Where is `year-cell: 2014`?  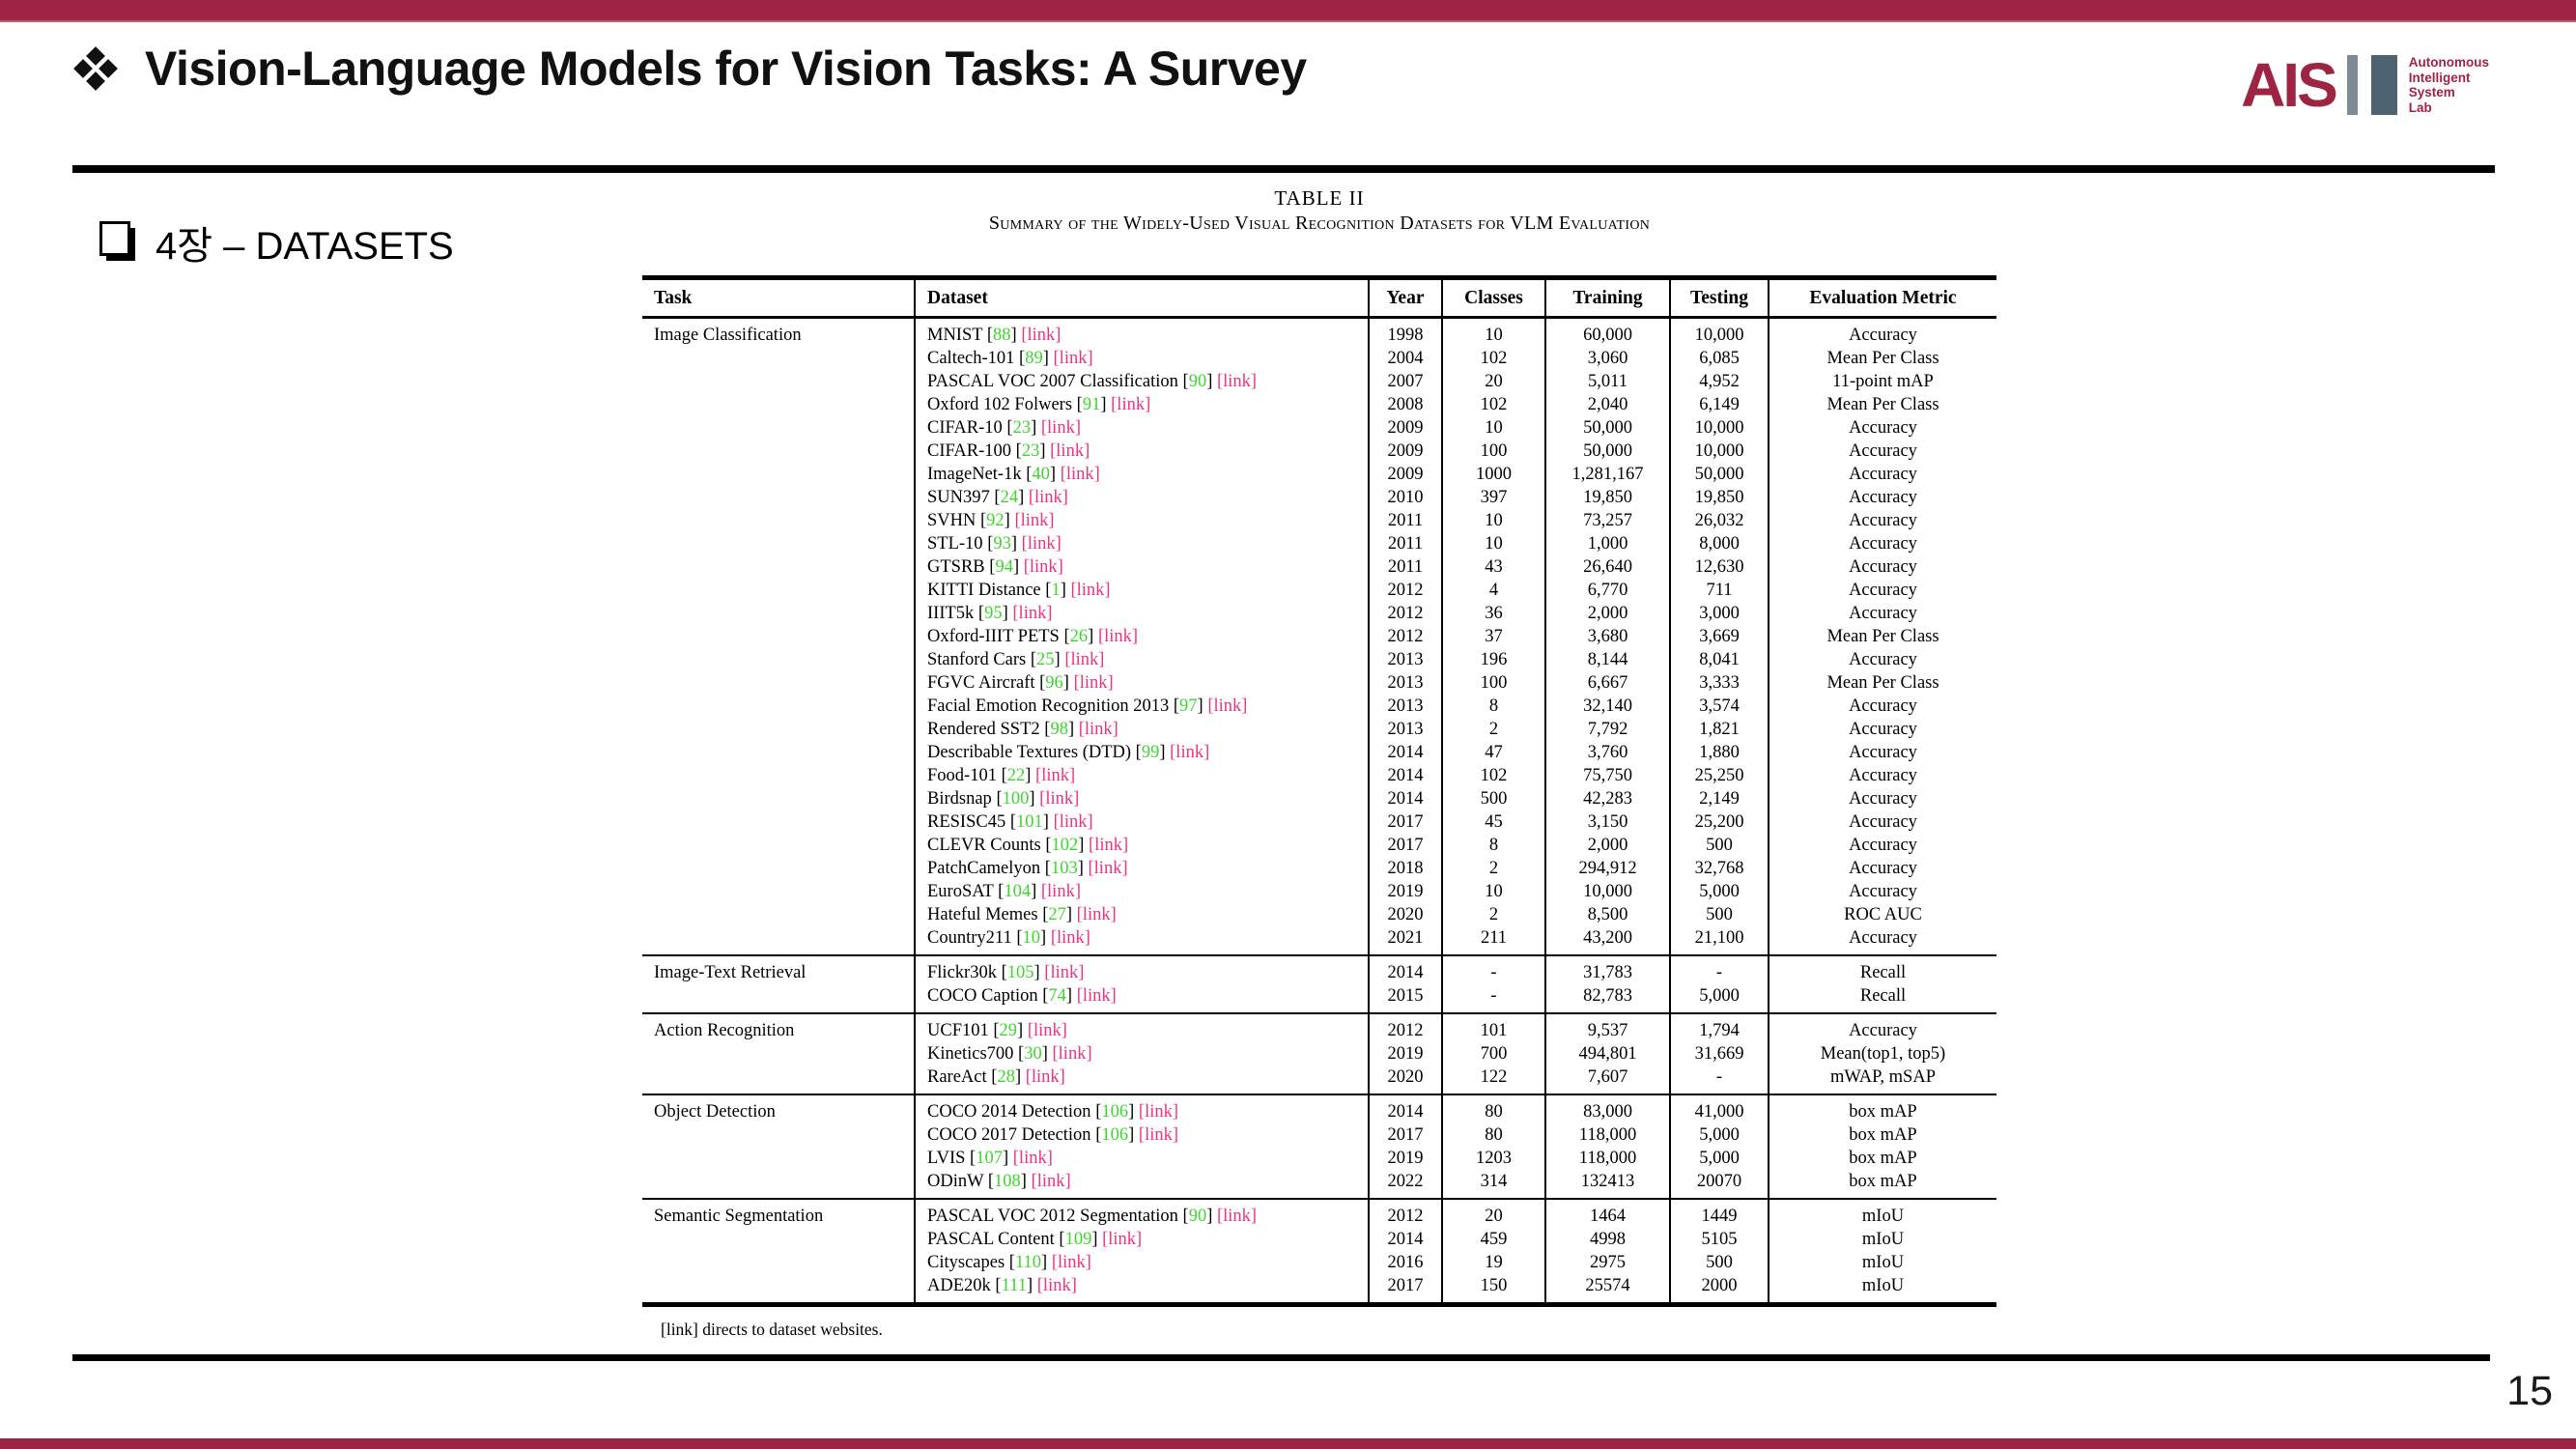
year-cell: 2014 is located at coordinates (1406, 775).